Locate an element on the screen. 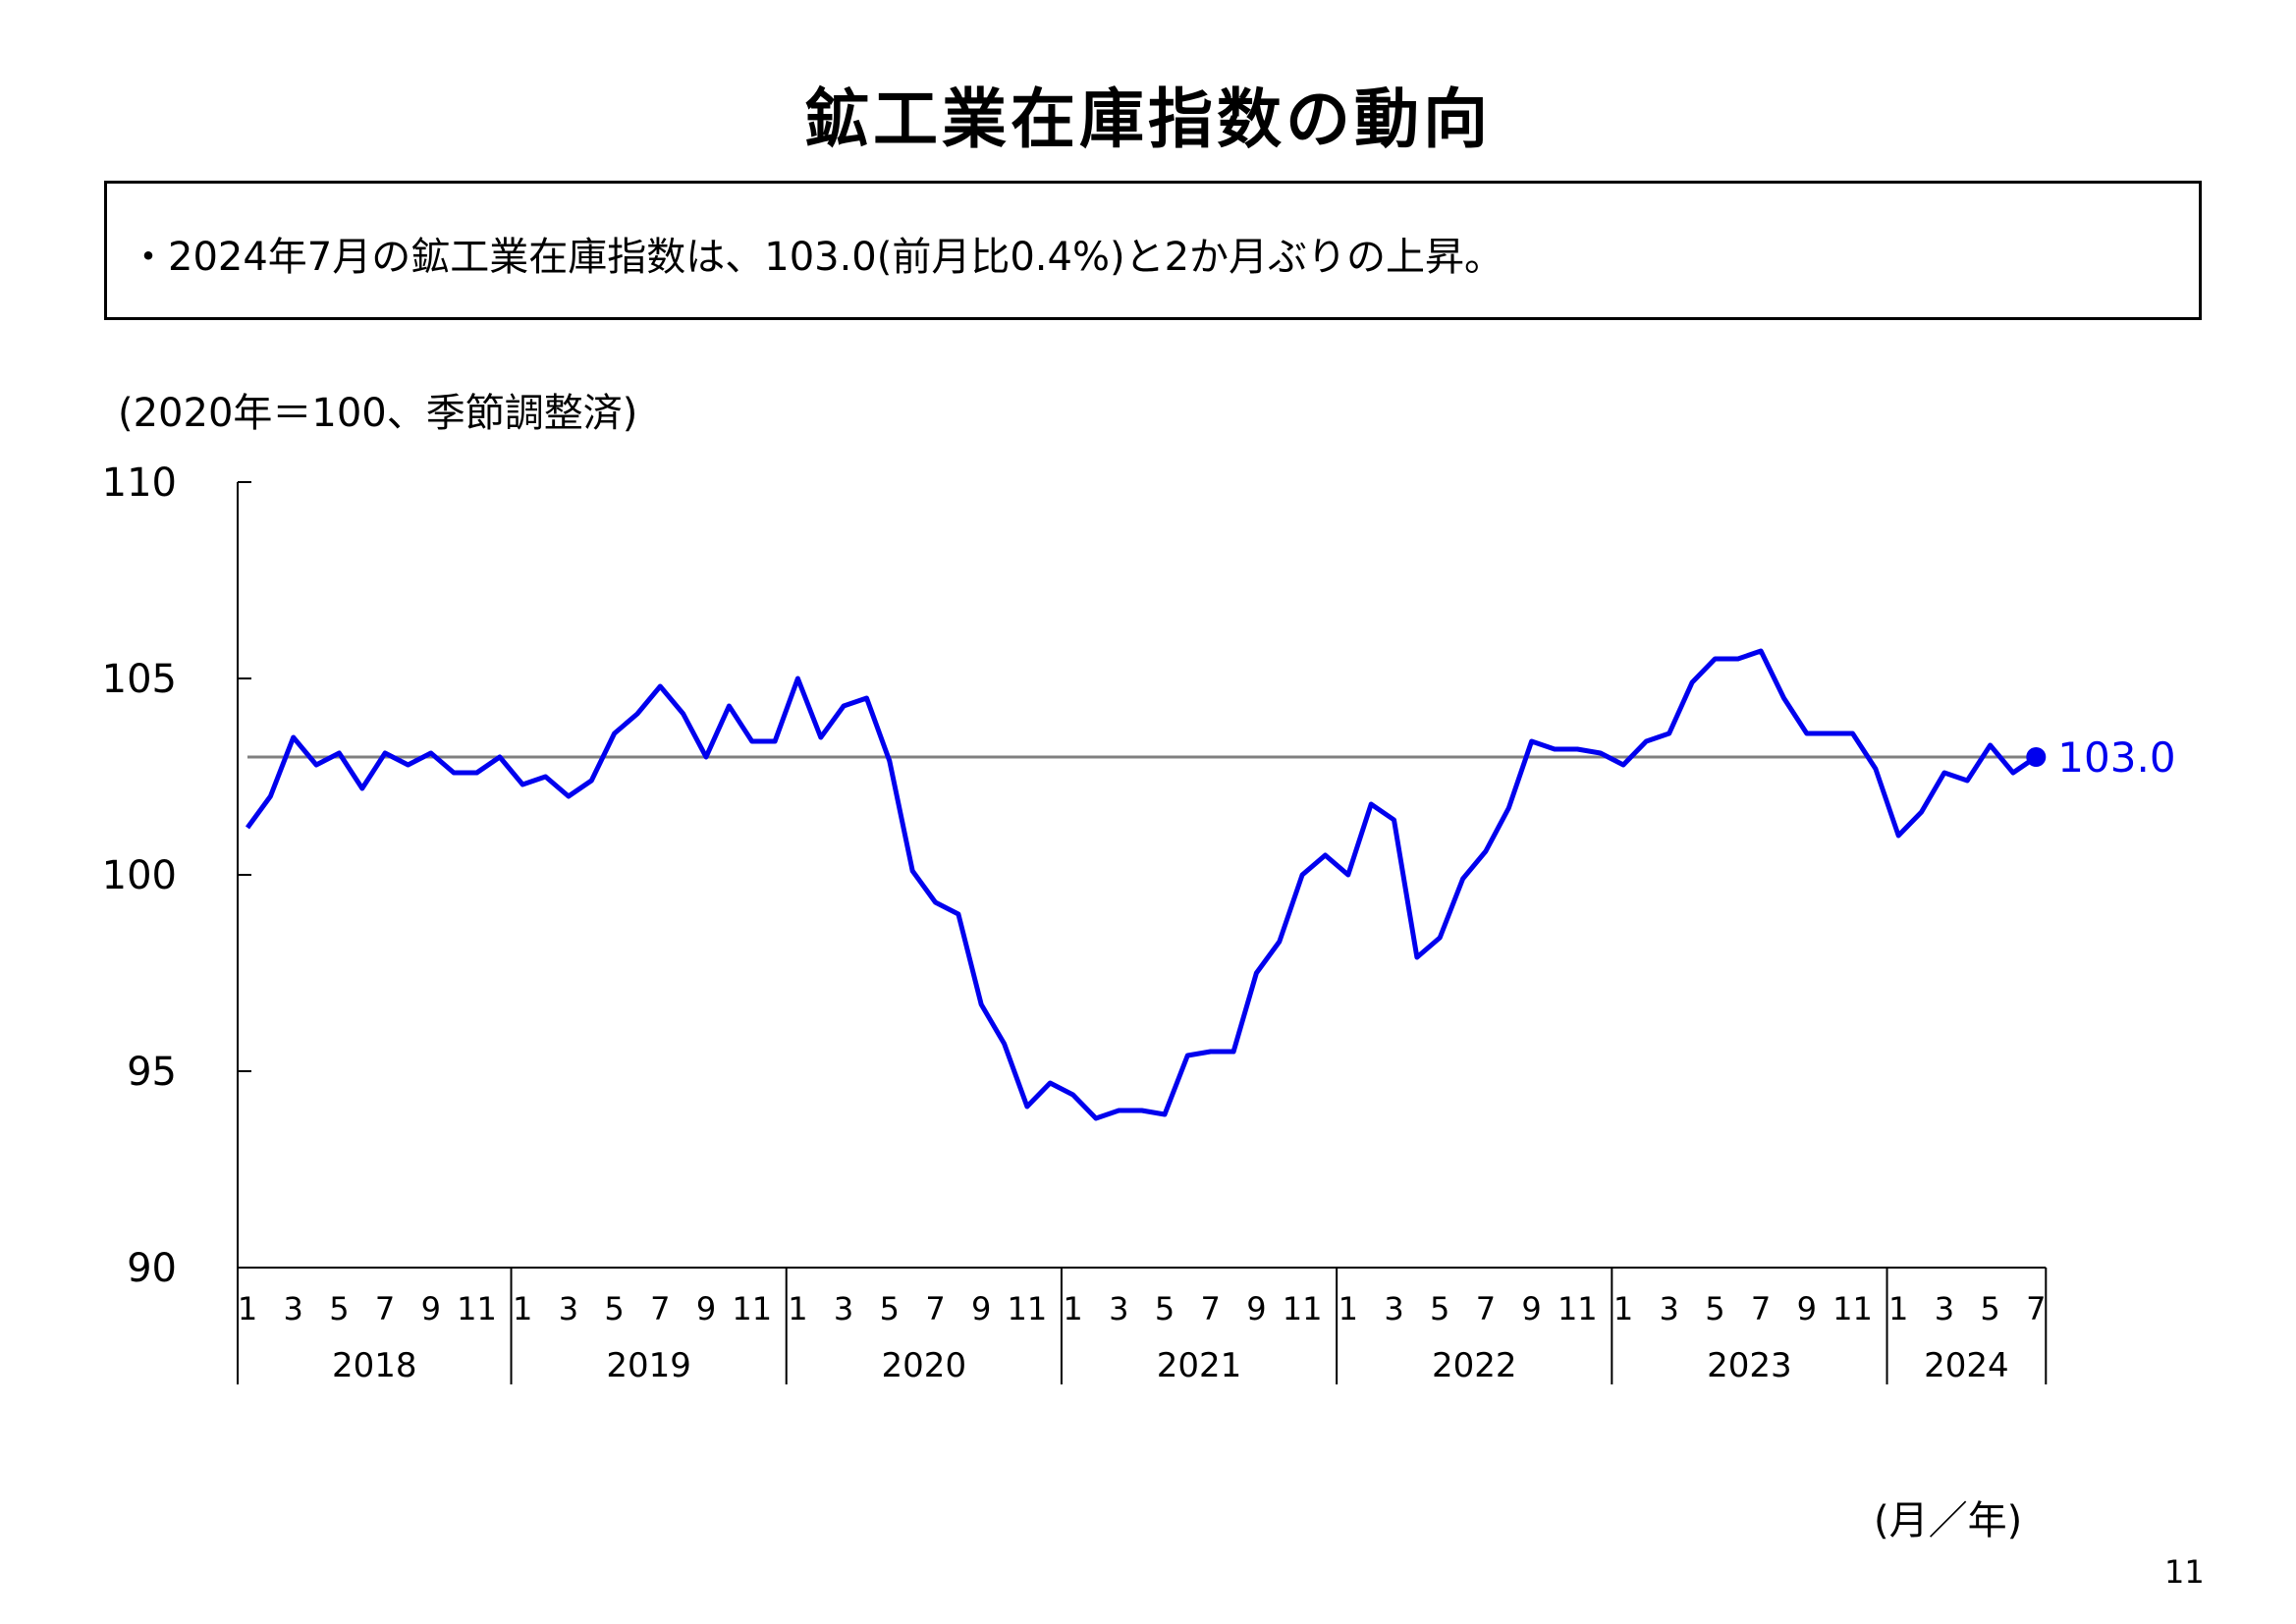  y-tick-label: 90 is located at coordinates (152, 1268).